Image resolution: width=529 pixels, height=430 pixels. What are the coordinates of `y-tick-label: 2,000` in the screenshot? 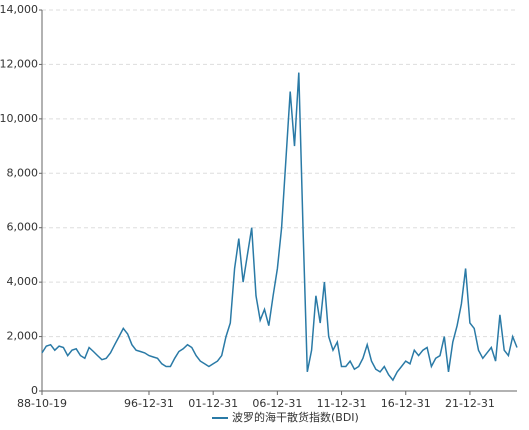 It's located at (23, 336).